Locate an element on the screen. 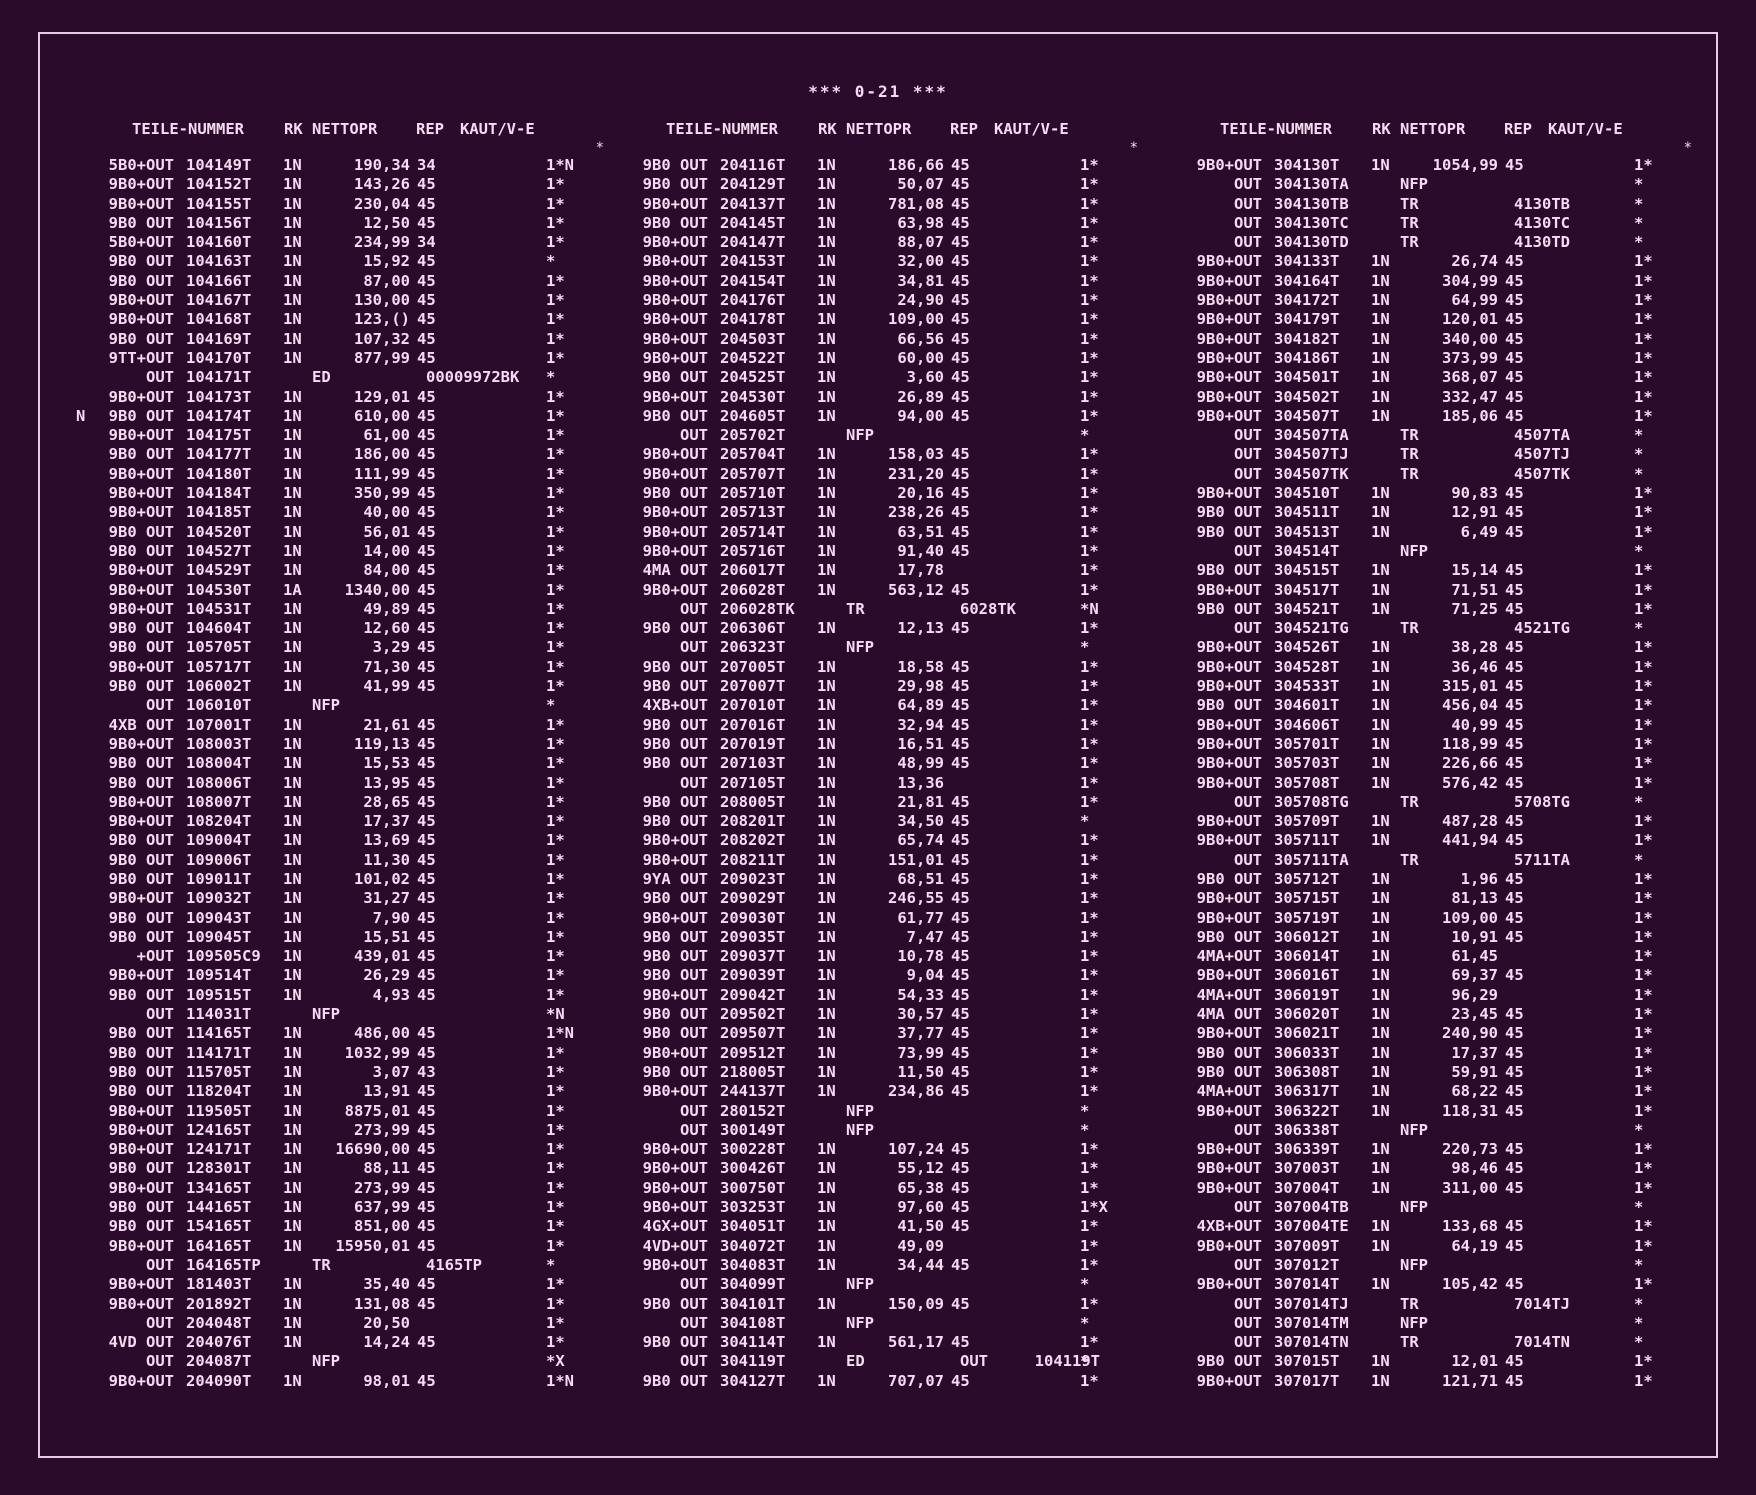 The image size is (1756, 1495). row-nettopr: 23,45 is located at coordinates (1474, 1014).